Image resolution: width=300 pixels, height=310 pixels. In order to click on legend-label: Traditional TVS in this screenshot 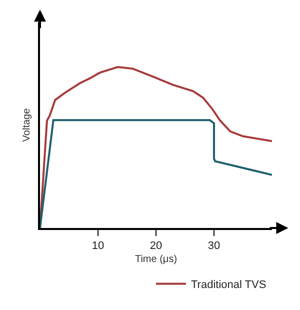, I will do `click(228, 284)`.